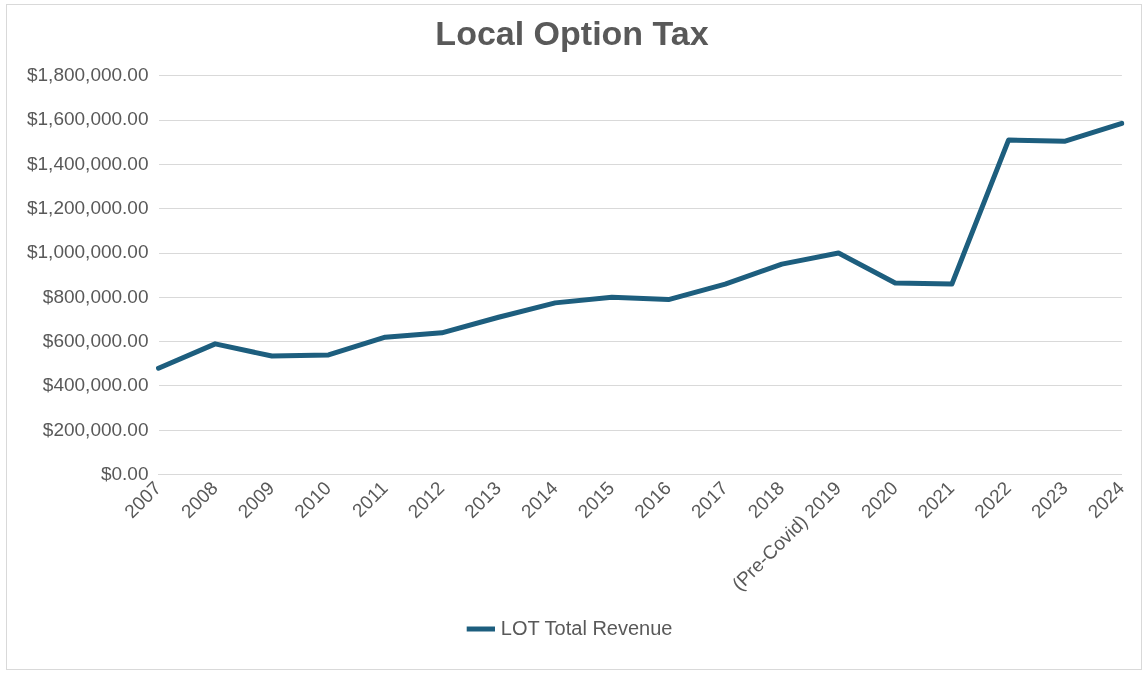  I want to click on y-tick-label: $800,000.00, so click(95, 296).